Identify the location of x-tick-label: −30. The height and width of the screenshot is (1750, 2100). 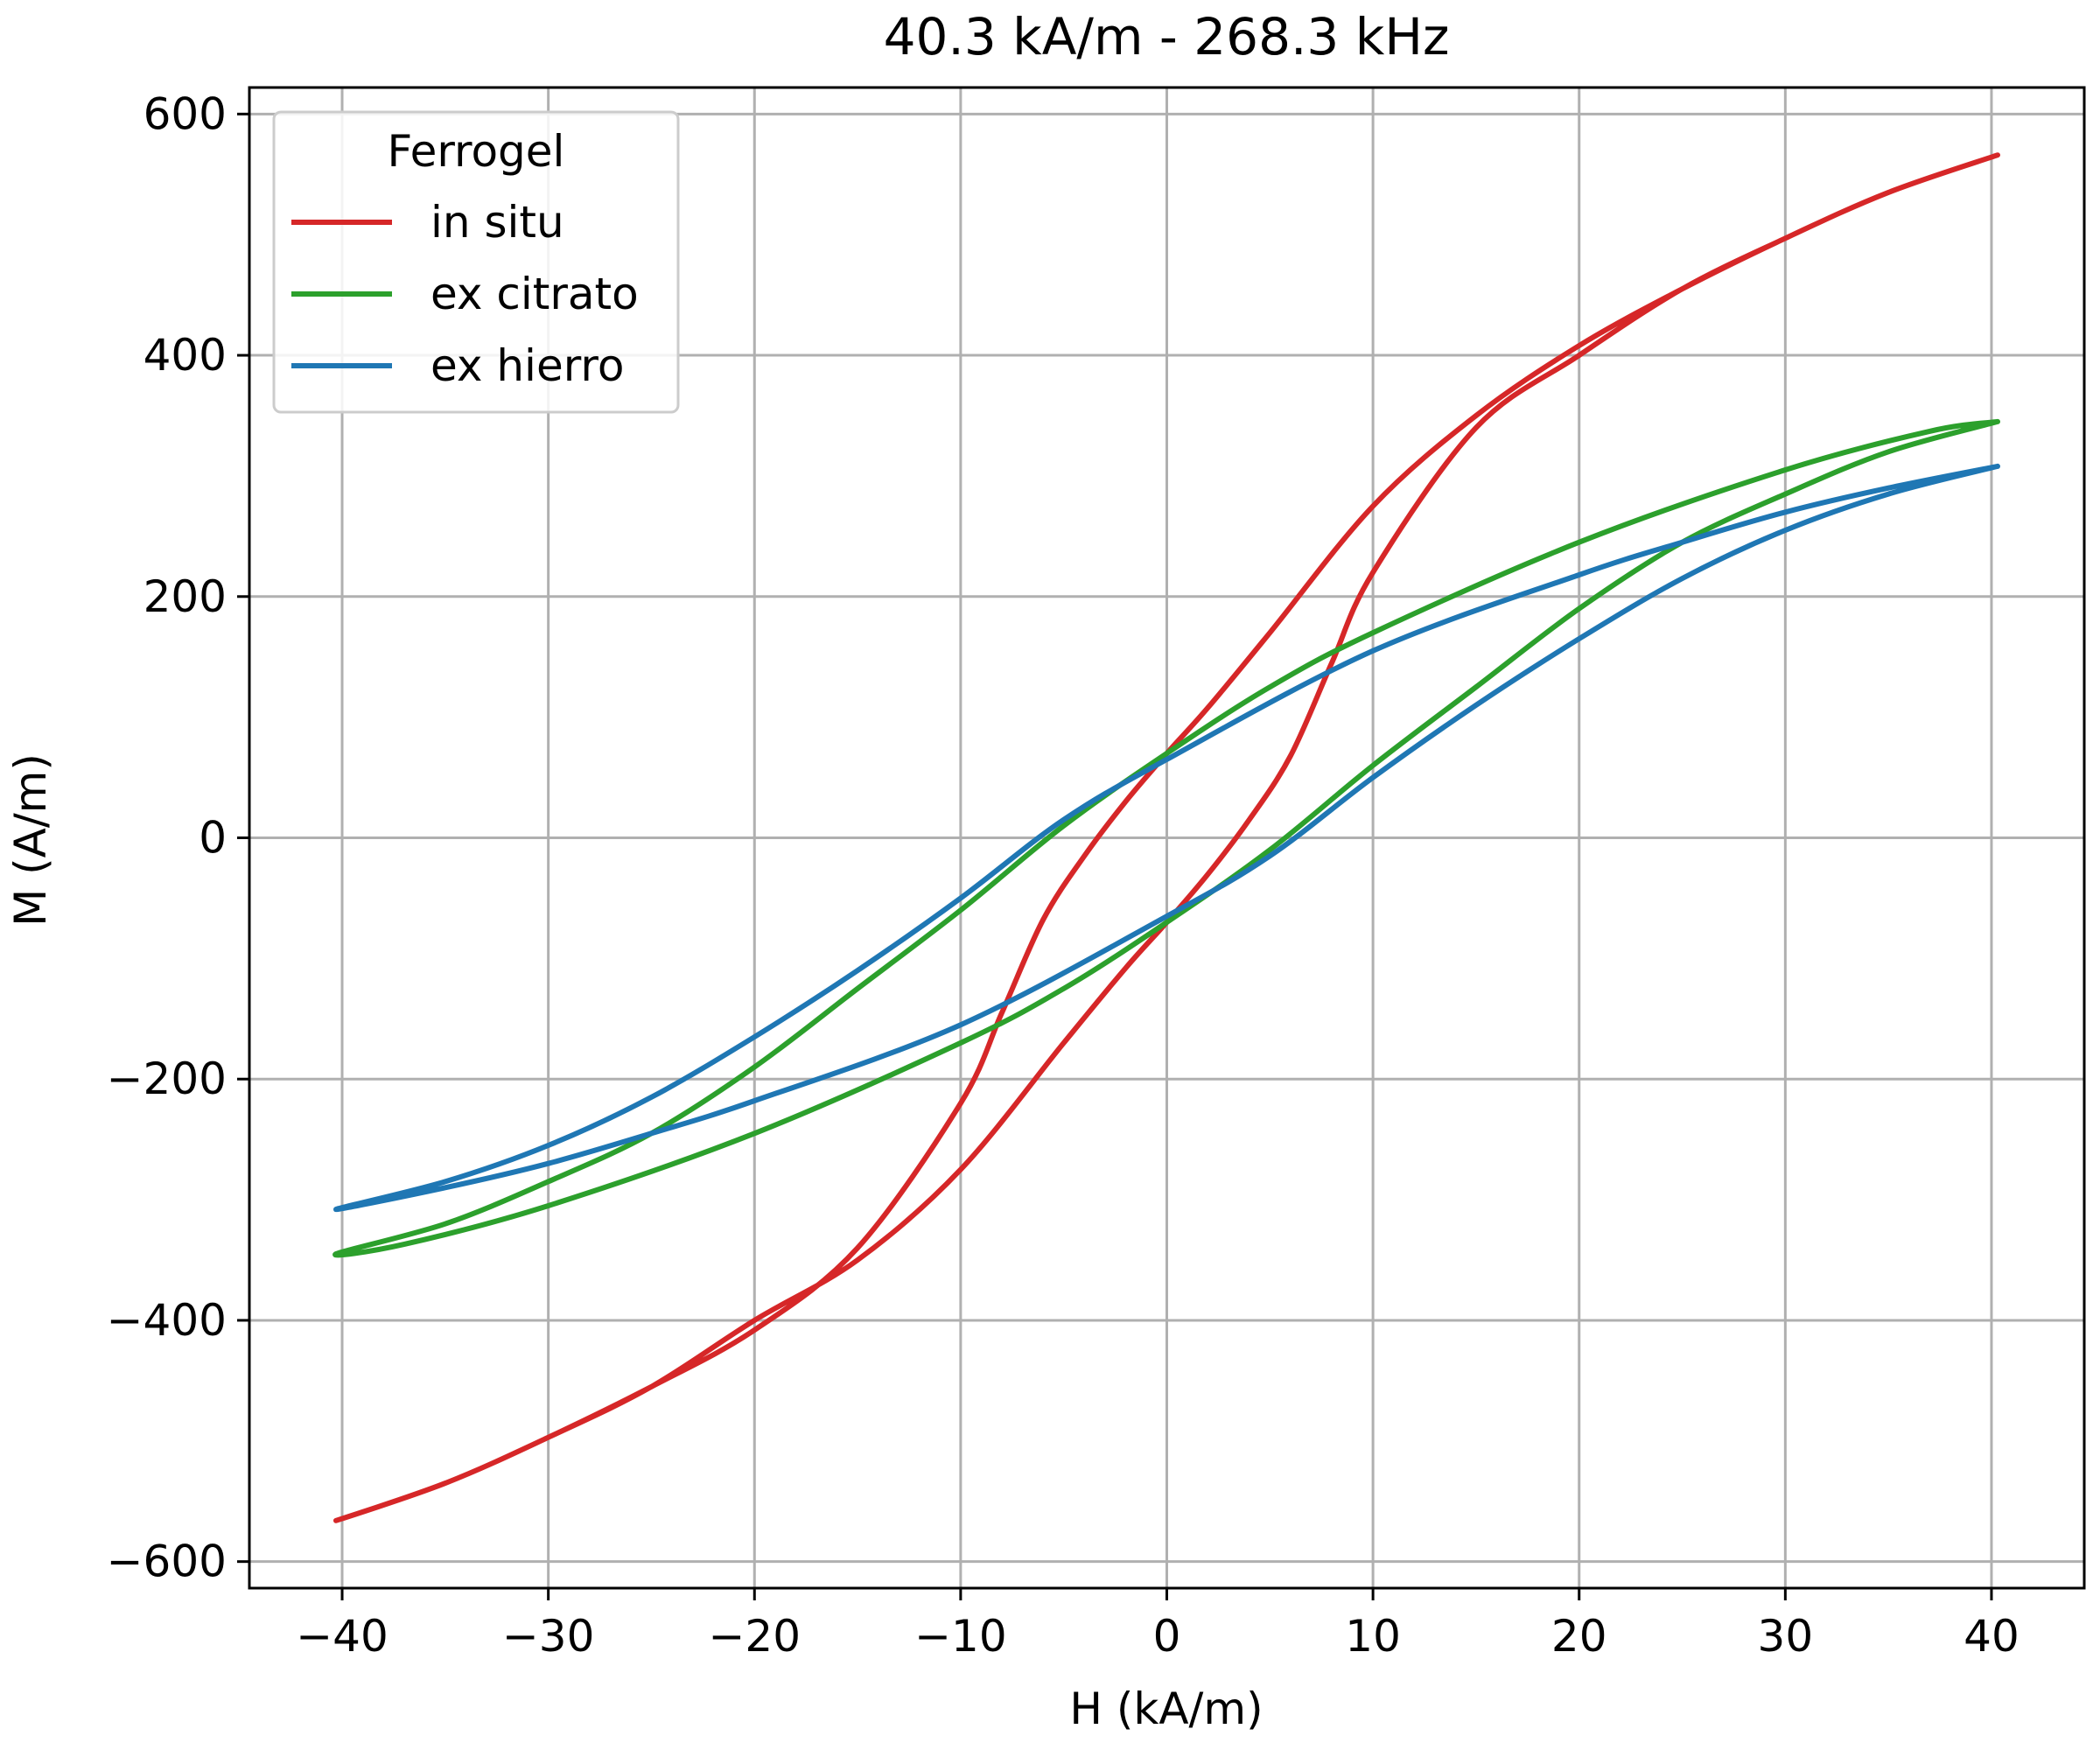
(548, 1636).